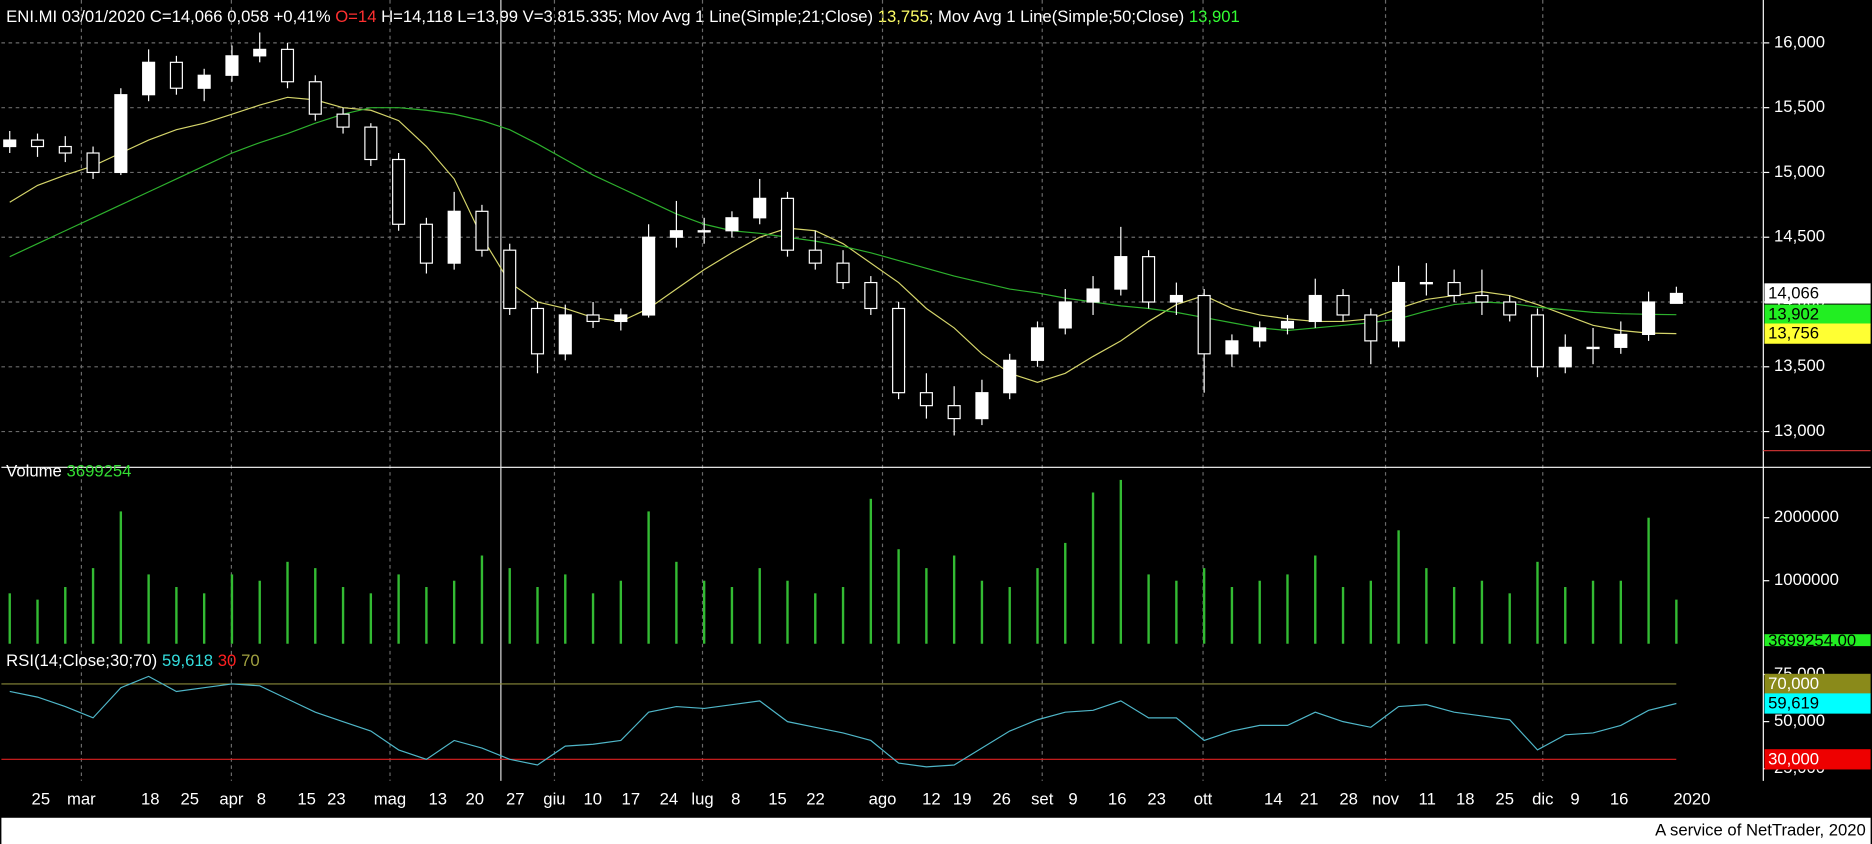 Image resolution: width=1872 pixels, height=844 pixels. Describe the element at coordinates (1799, 106) in the screenshot. I see `y-tick-label: 15,500` at that location.